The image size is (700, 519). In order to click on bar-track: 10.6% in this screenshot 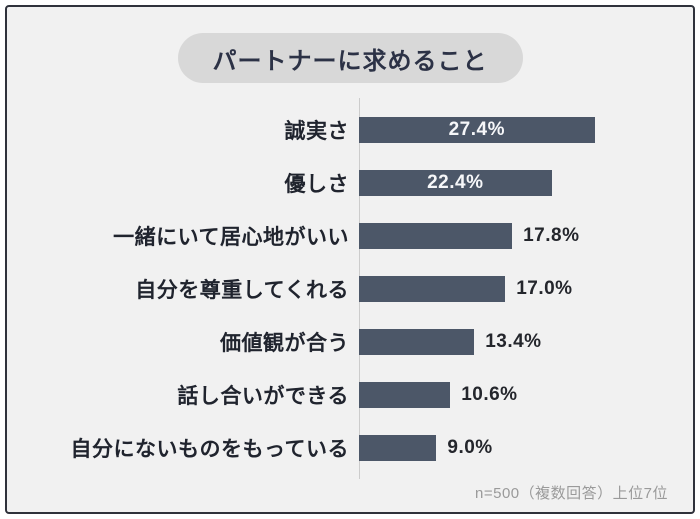, I will do `click(526, 394)`.